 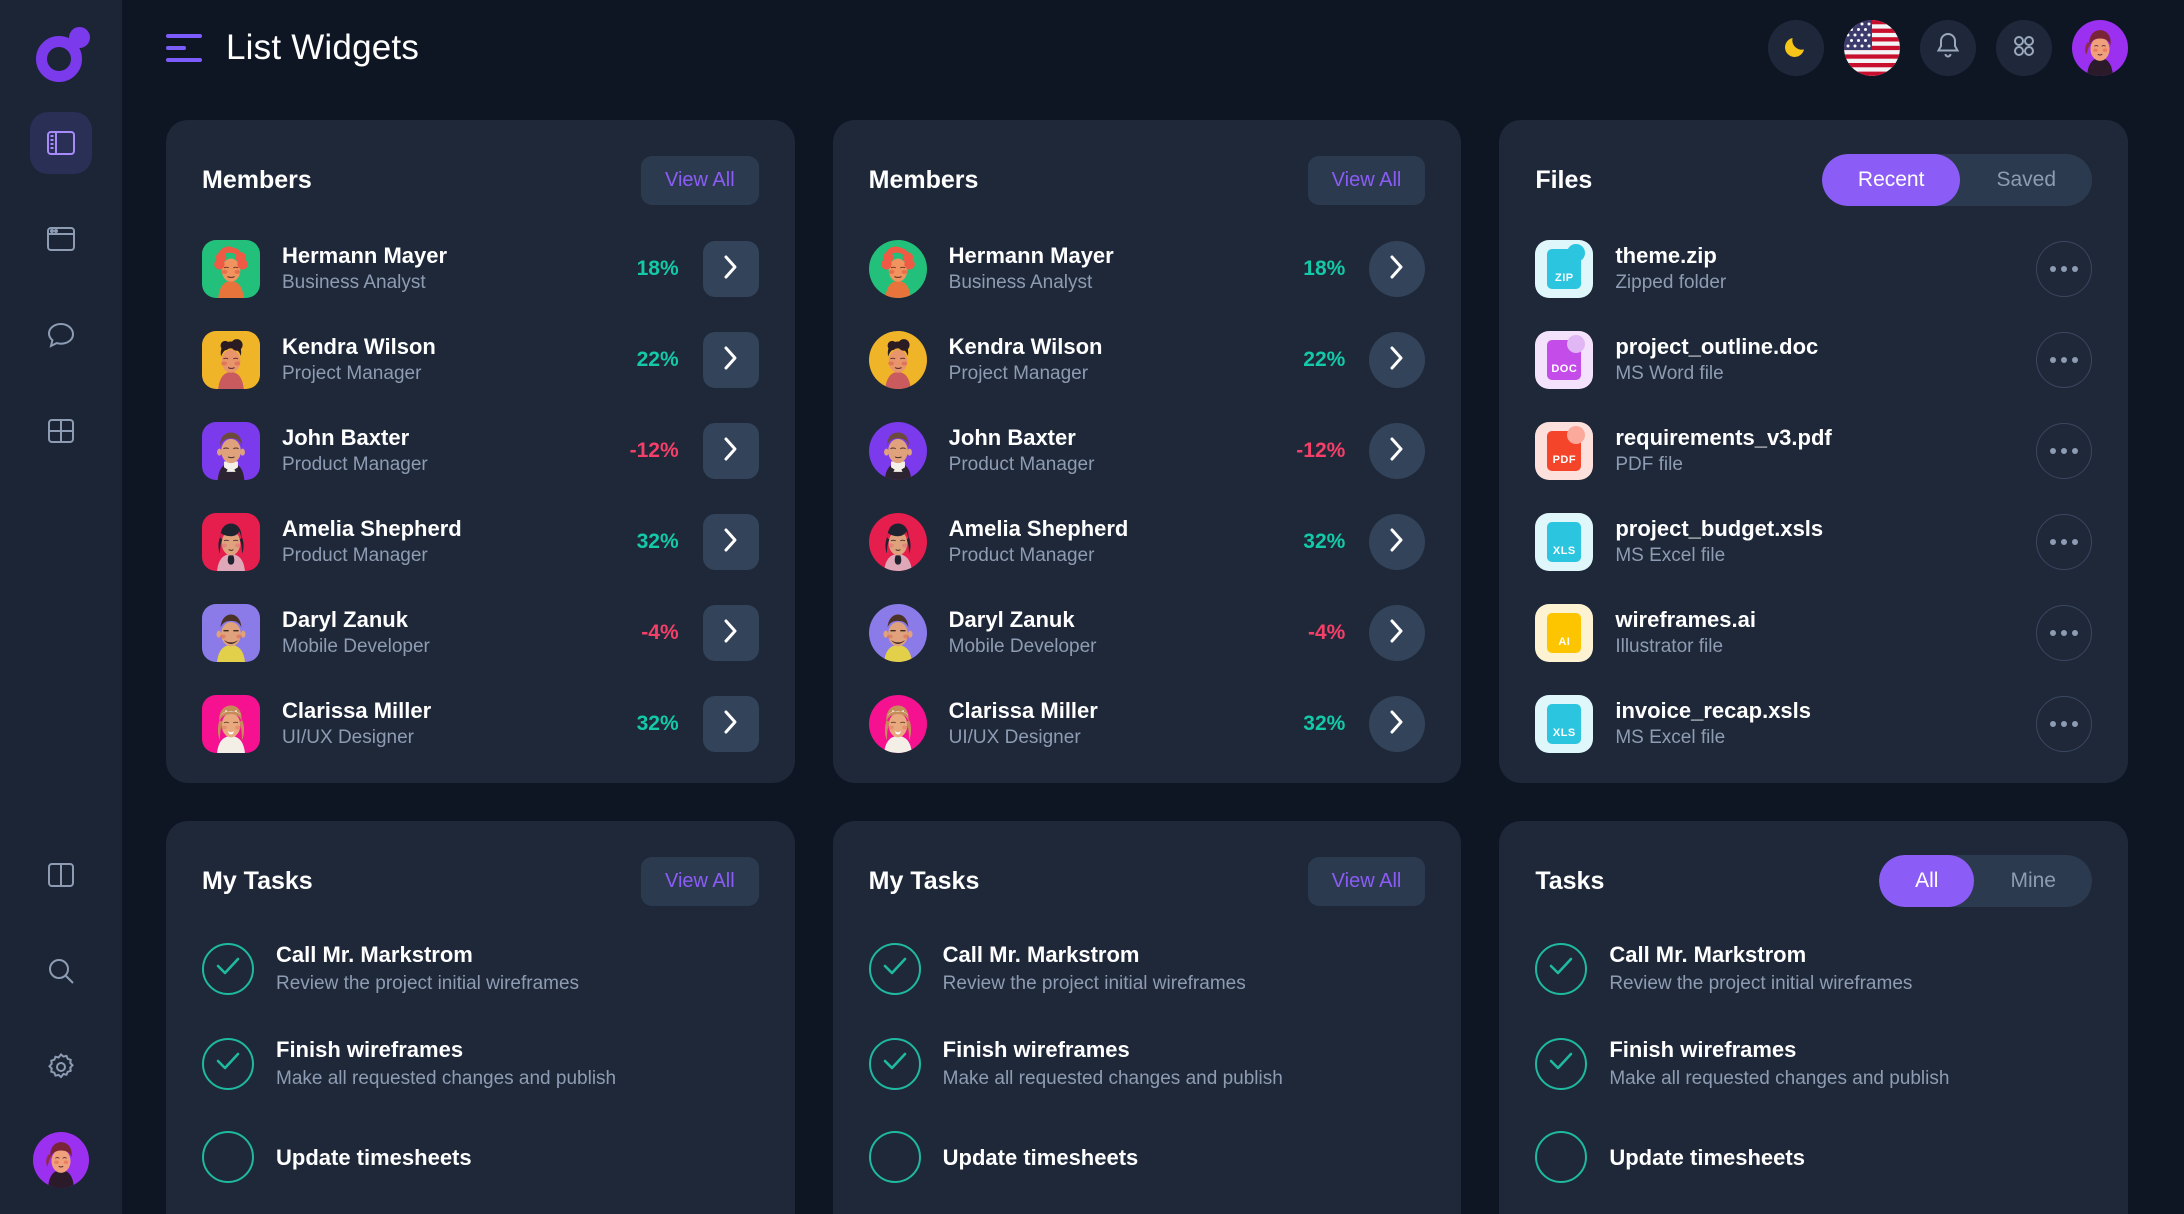 I want to click on header-user-avatar, so click(x=2100, y=48).